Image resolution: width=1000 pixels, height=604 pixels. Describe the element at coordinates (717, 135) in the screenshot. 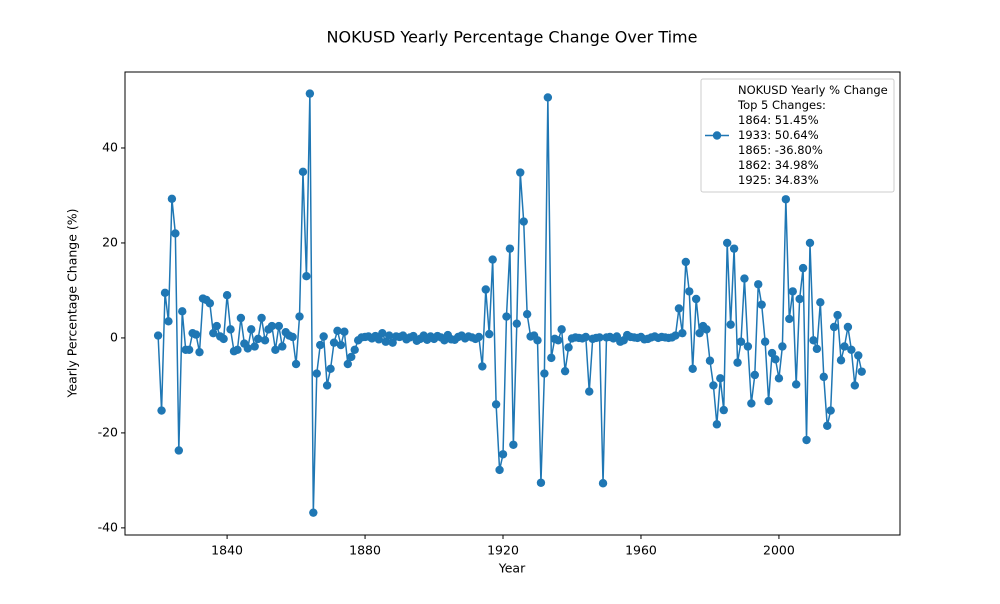

I see `legend-marker` at that location.